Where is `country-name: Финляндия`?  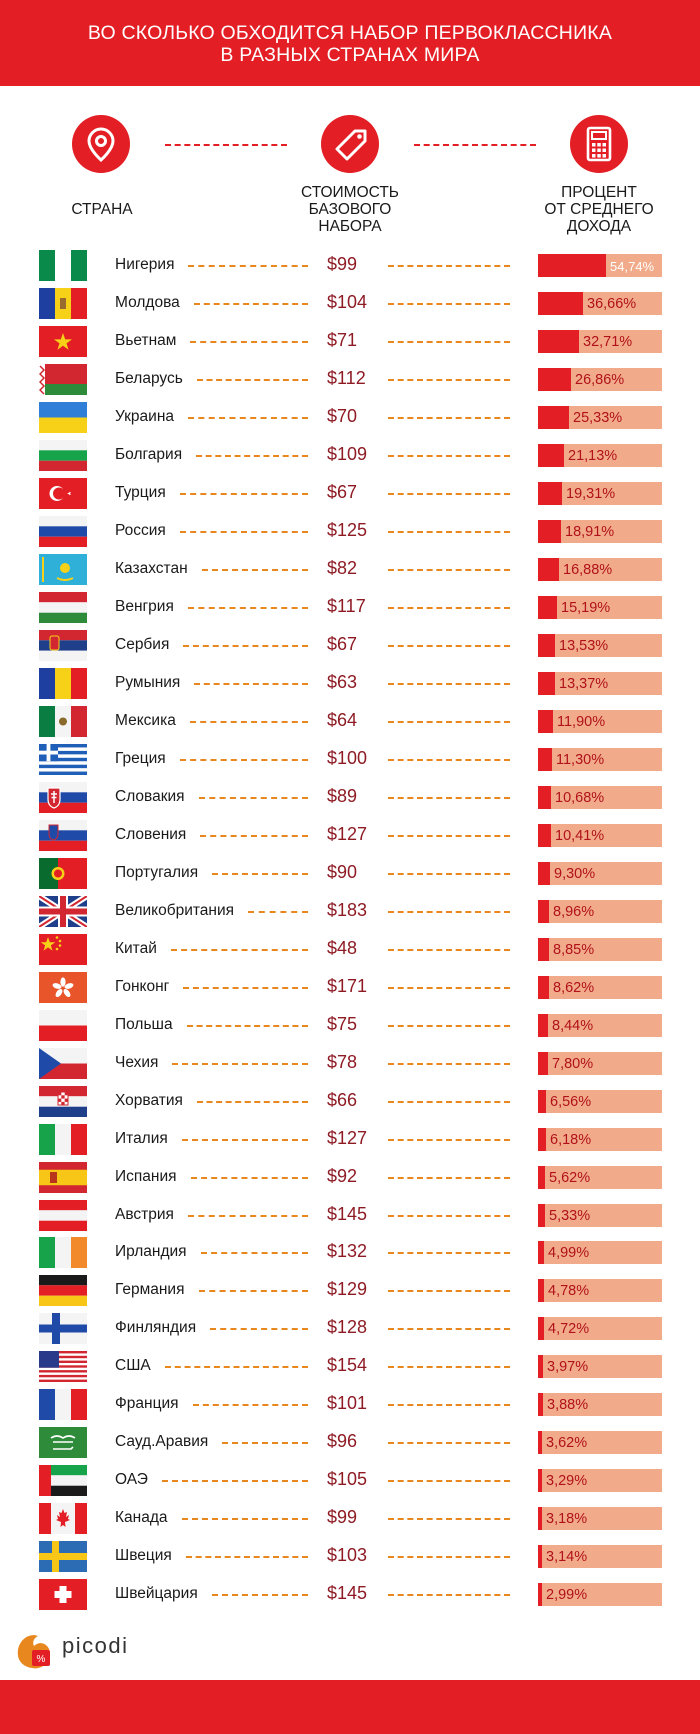
country-name: Финляндия is located at coordinates (156, 1327).